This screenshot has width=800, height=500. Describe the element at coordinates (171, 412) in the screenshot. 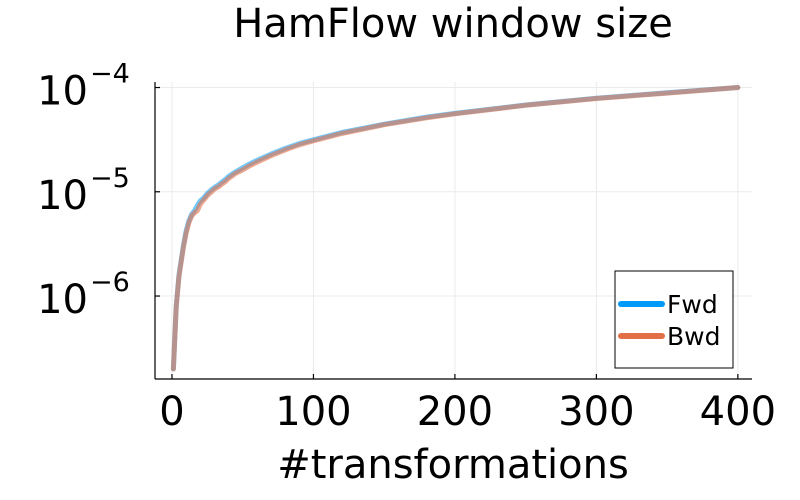

I see `x-tick-label: 0` at that location.